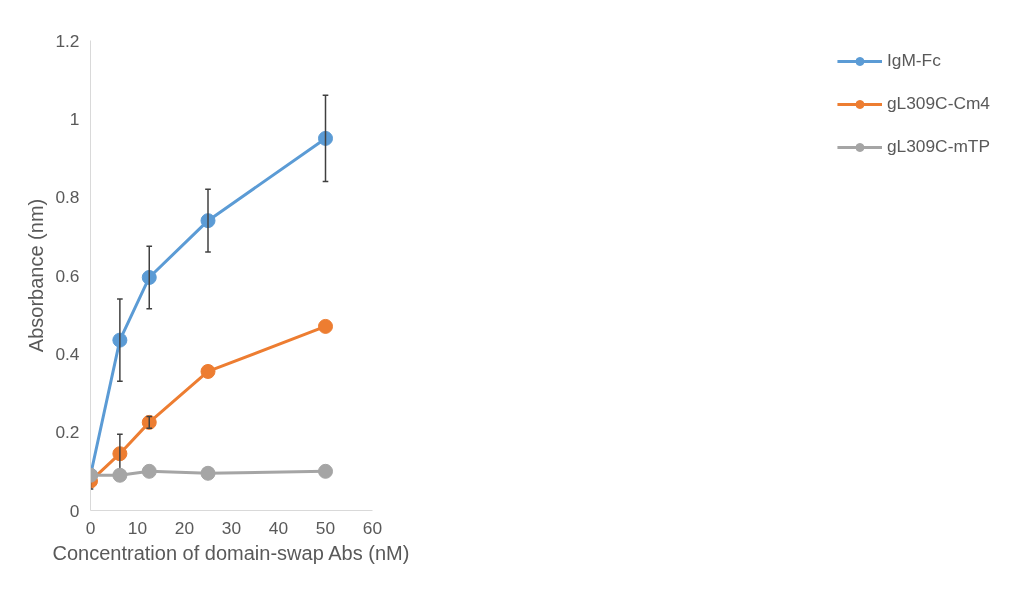 This screenshot has height=615, width=1015. Describe the element at coordinates (67, 432) in the screenshot. I see `y-tick-label: 0.2` at that location.